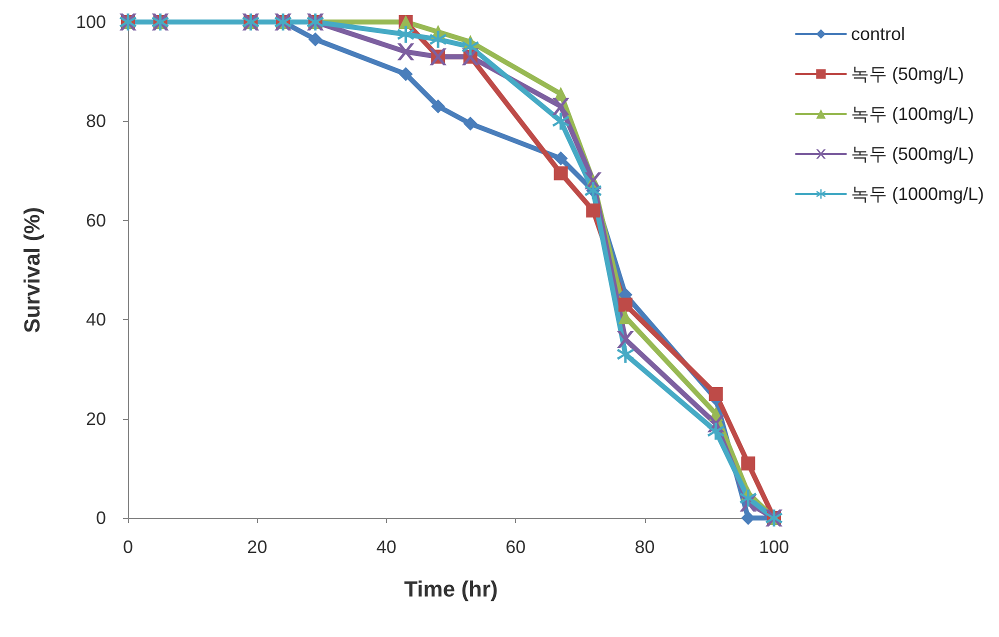 The width and height of the screenshot is (999, 637). I want to click on x-tick-label: 60, so click(516, 547).